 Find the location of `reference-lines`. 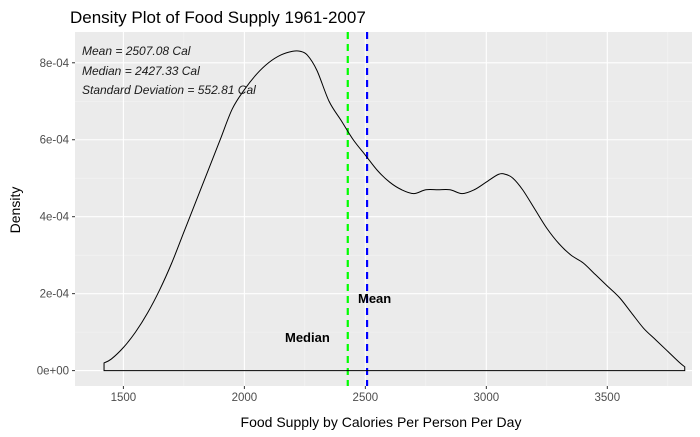

reference-lines is located at coordinates (357, 209).